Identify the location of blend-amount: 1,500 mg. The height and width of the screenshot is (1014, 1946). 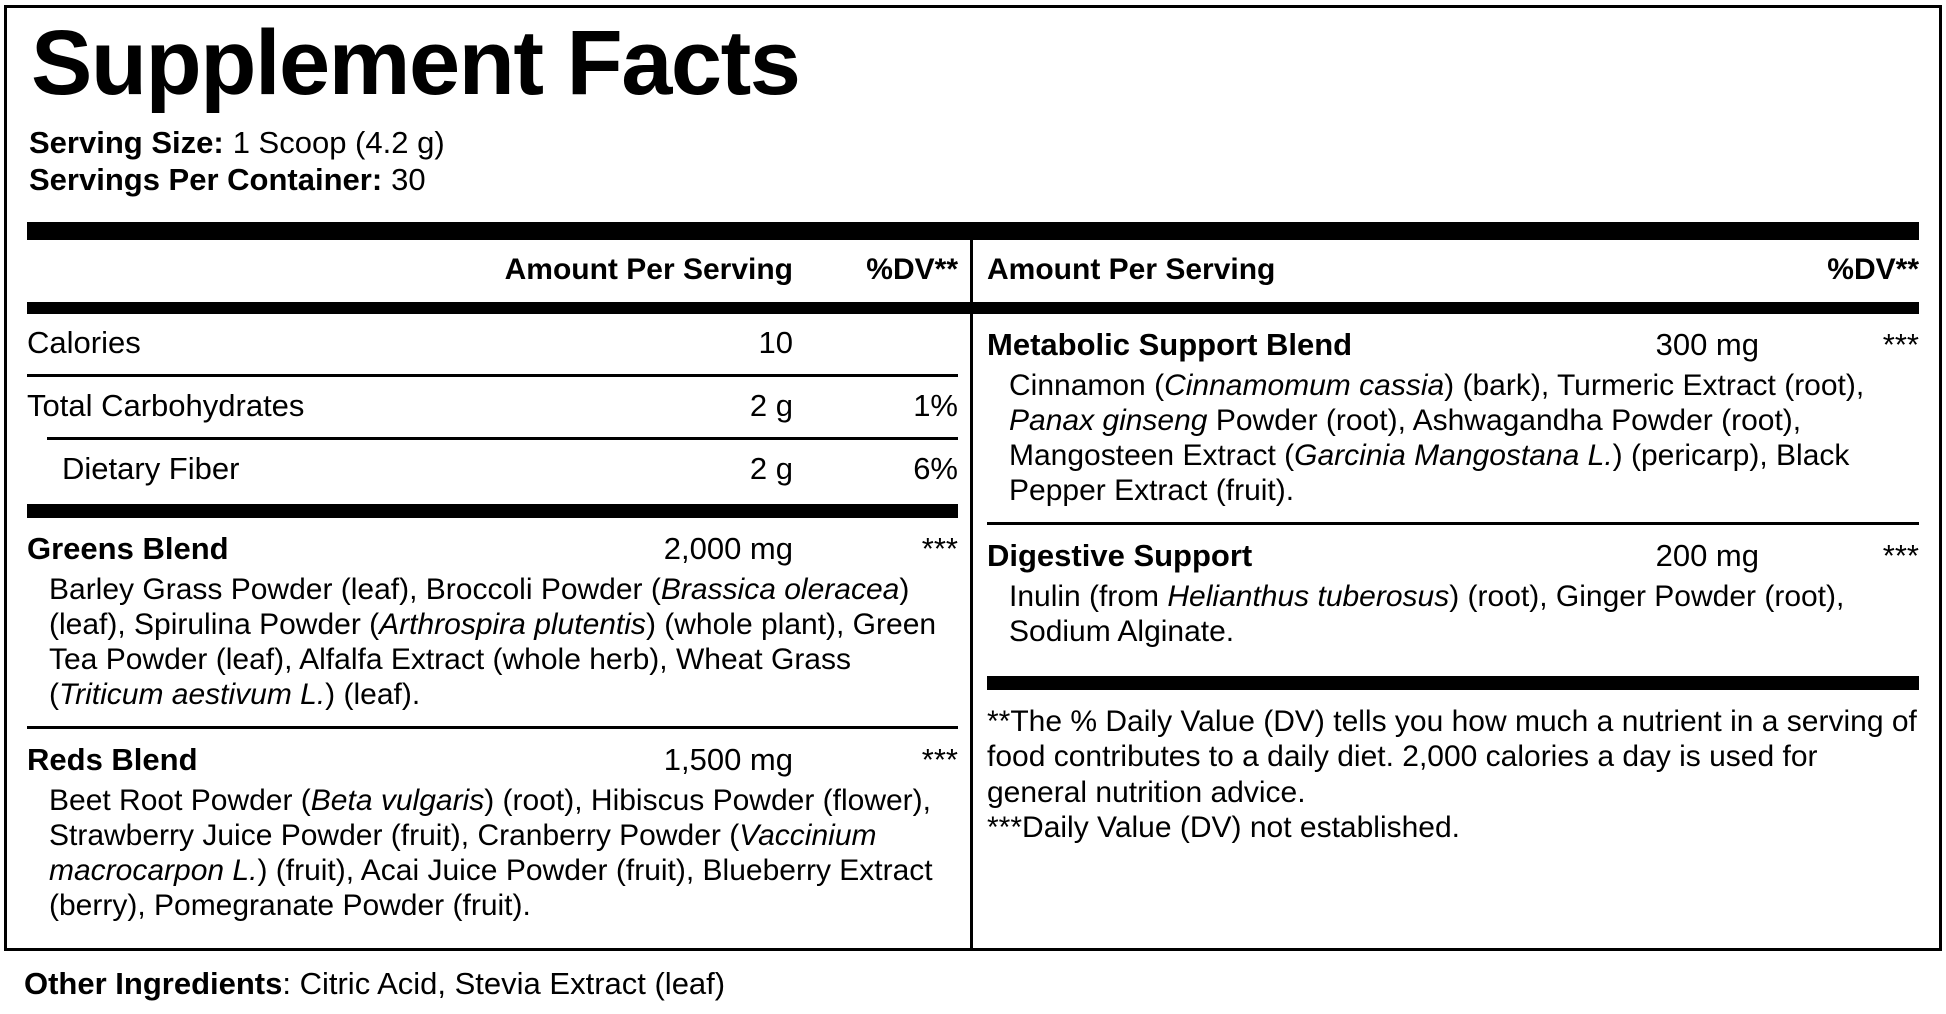
(728, 760).